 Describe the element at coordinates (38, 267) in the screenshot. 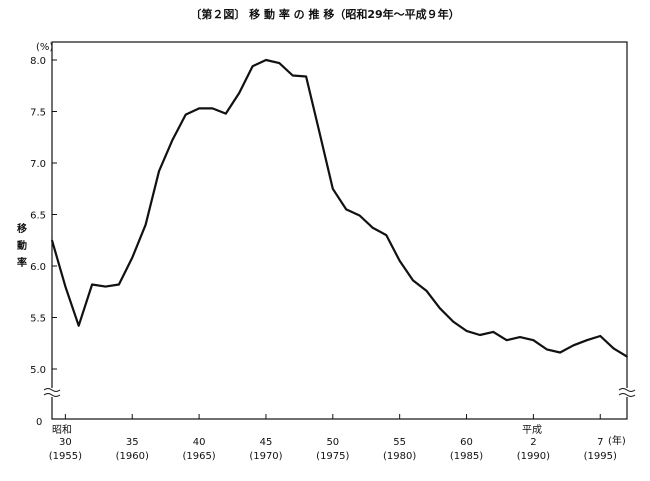

I see `y-tick-label: 6.0` at that location.